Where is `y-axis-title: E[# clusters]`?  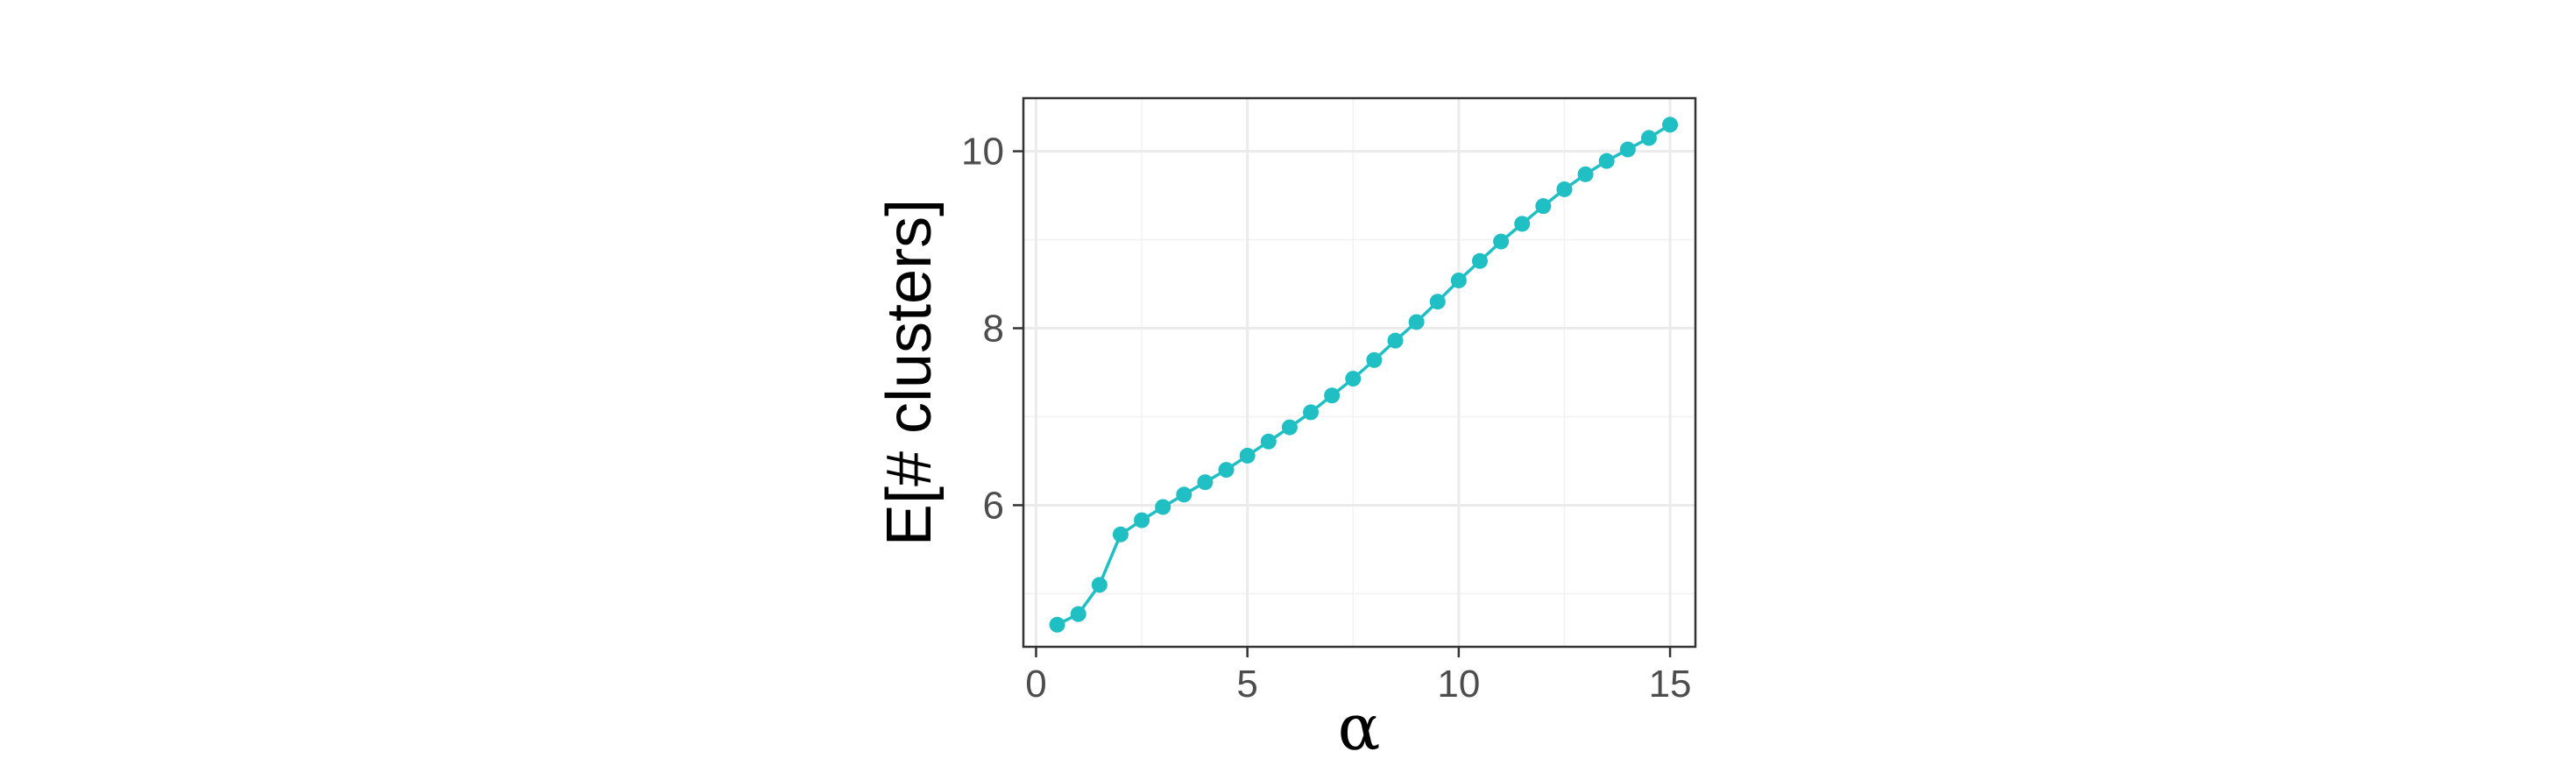
y-axis-title: E[# clusters] is located at coordinates (909, 373).